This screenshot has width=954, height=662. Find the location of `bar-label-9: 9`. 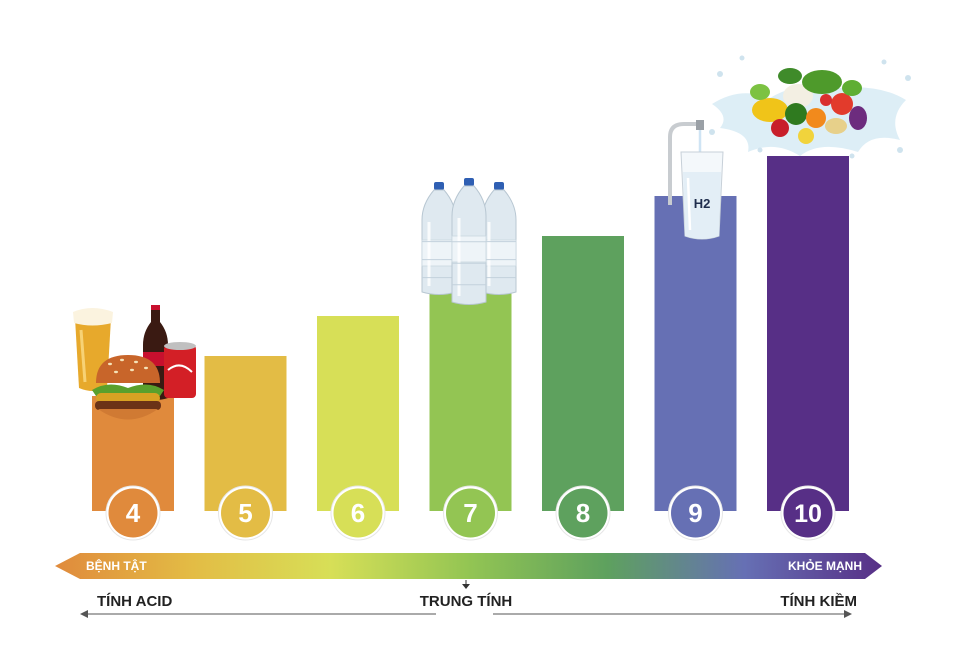

bar-label-9: 9 is located at coordinates (695, 513).